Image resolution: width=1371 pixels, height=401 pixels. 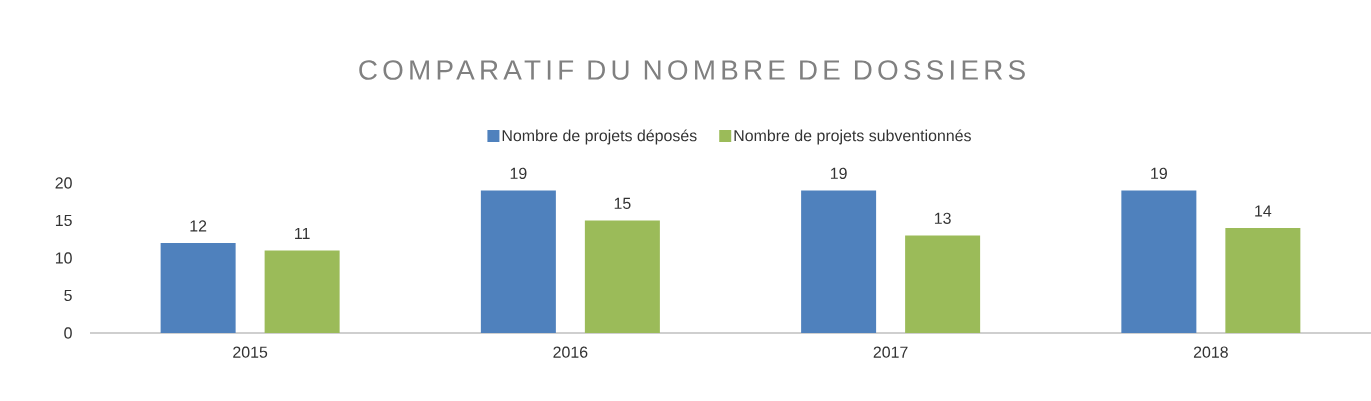 What do you see at coordinates (198, 226) in the screenshot?
I see `data-label: 12` at bounding box center [198, 226].